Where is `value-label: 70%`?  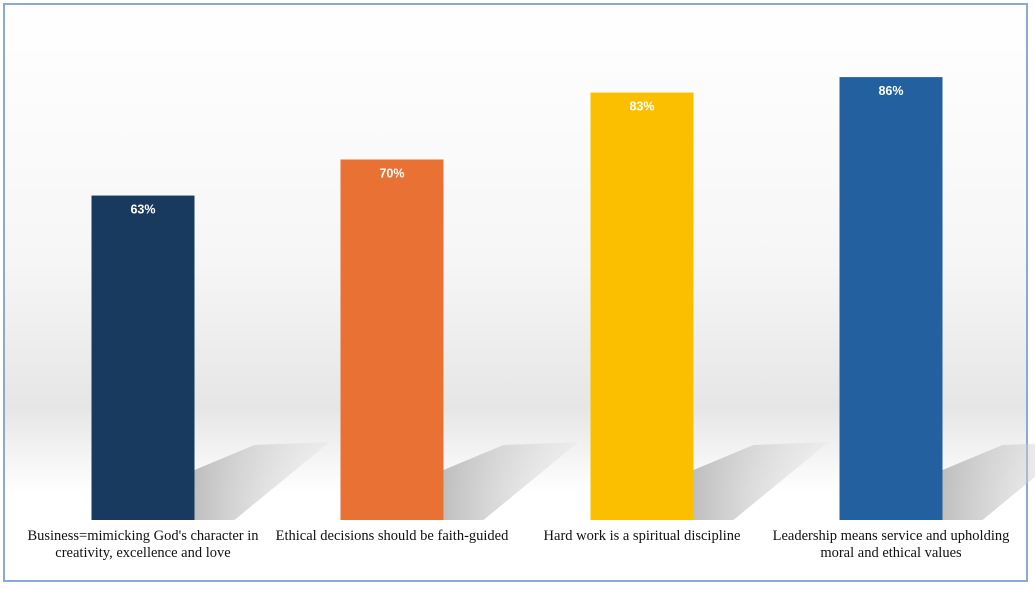 value-label: 70% is located at coordinates (391, 174).